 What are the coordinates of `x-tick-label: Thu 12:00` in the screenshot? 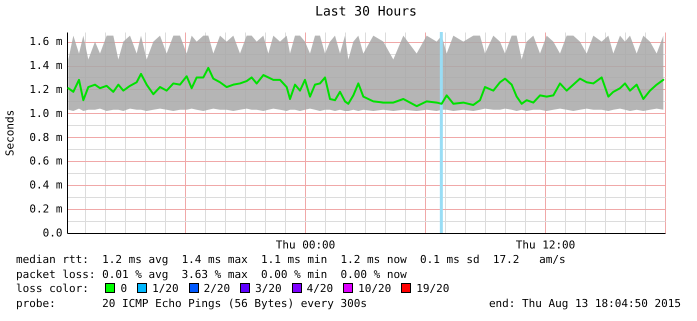 It's located at (546, 245).